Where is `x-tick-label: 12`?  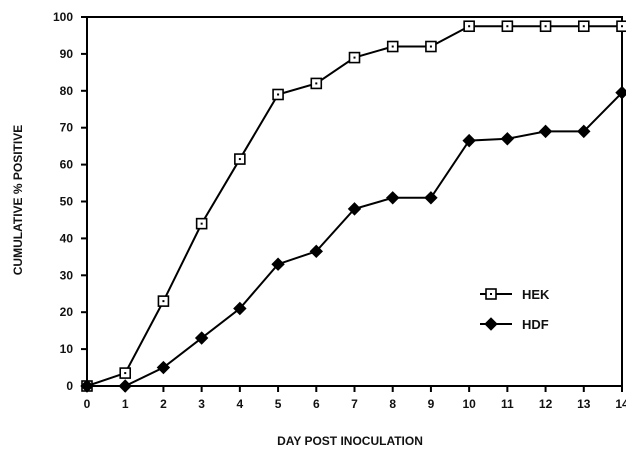 x-tick-label: 12 is located at coordinates (546, 404).